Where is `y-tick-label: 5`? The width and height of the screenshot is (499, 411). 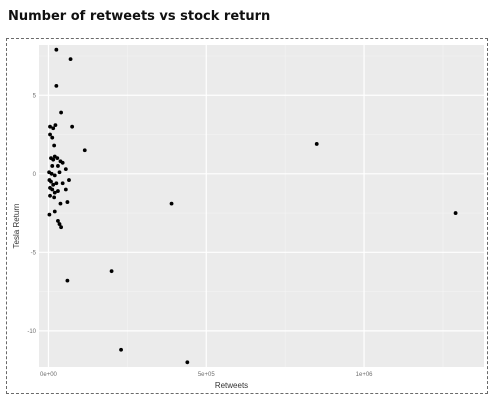
y-tick-label: 5 is located at coordinates (35, 96).